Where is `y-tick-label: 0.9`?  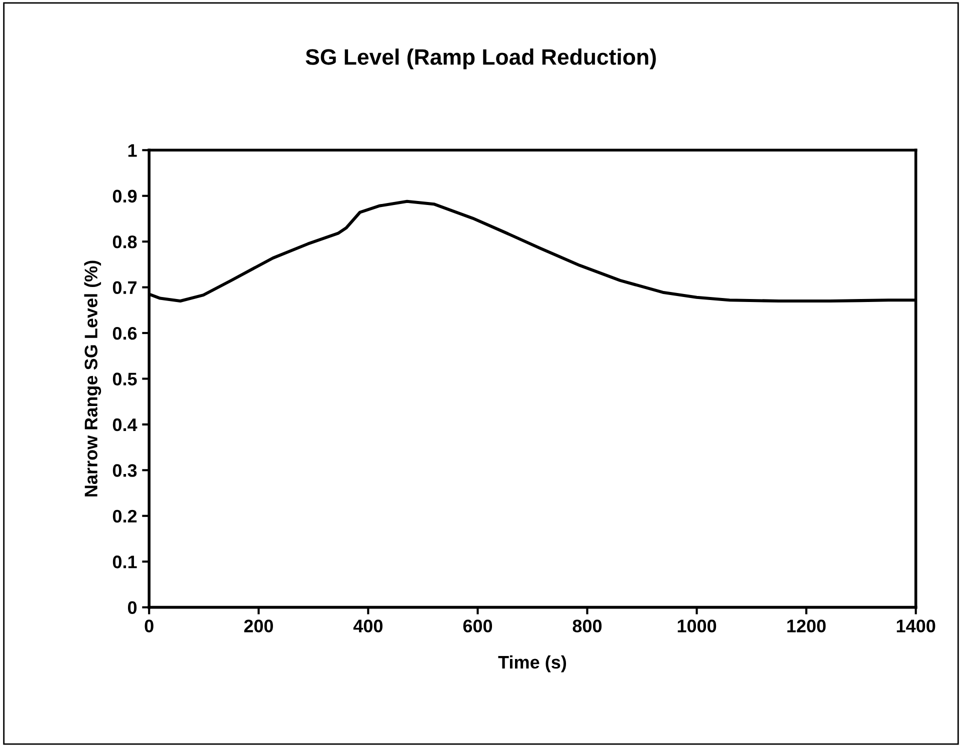 y-tick-label: 0.9 is located at coordinates (124, 196).